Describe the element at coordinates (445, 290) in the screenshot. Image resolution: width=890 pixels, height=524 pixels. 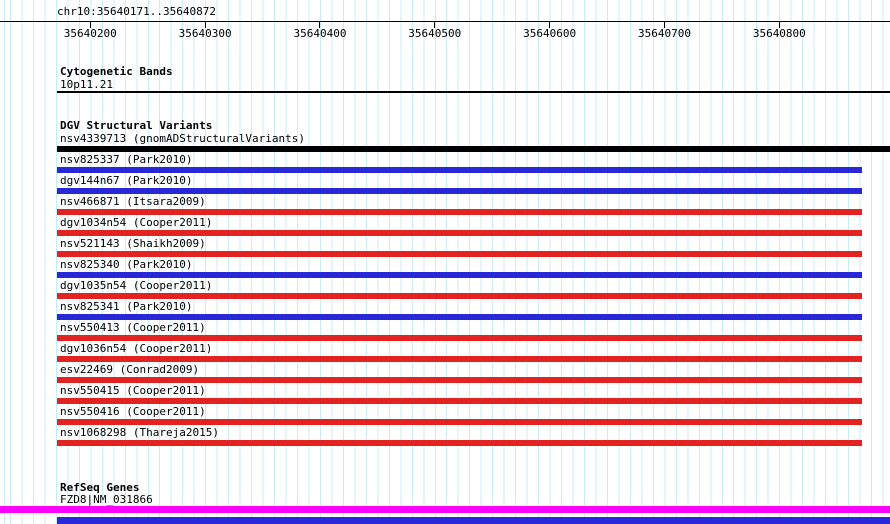
I see `variant-row: dgv1035n54 (Cooper2011)` at that location.